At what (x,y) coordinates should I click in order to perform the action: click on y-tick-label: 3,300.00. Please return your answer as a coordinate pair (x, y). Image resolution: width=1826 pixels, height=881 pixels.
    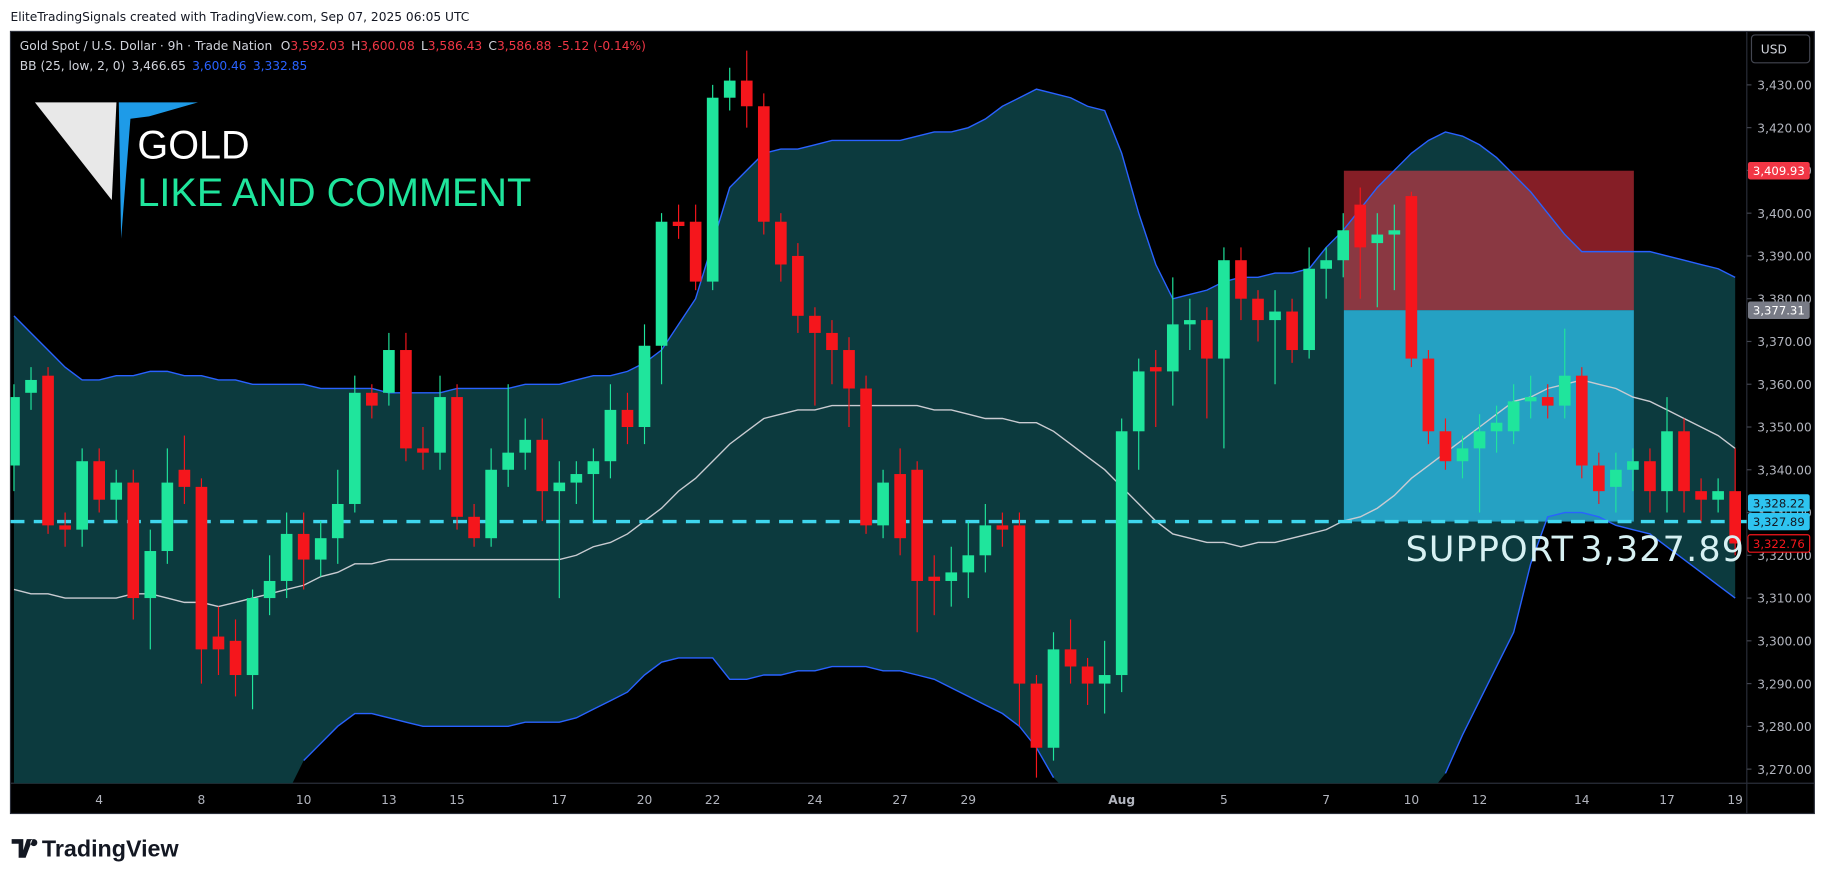
    Looking at the image, I should click on (1784, 641).